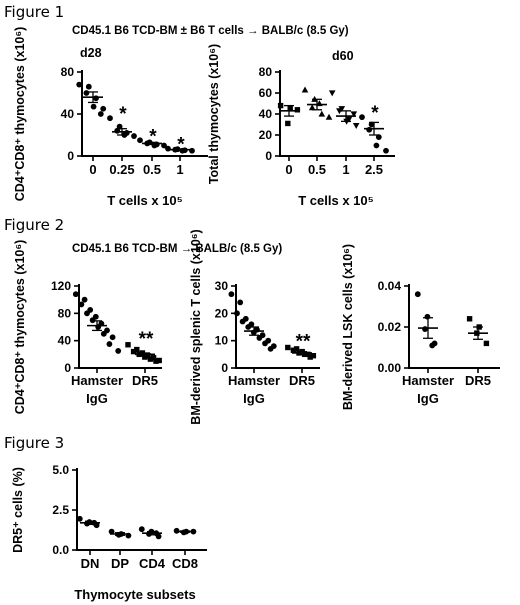 The height and width of the screenshot is (605, 520). Describe the element at coordinates (390, 327) in the screenshot. I see `y-tick-label: 0.02` at that location.